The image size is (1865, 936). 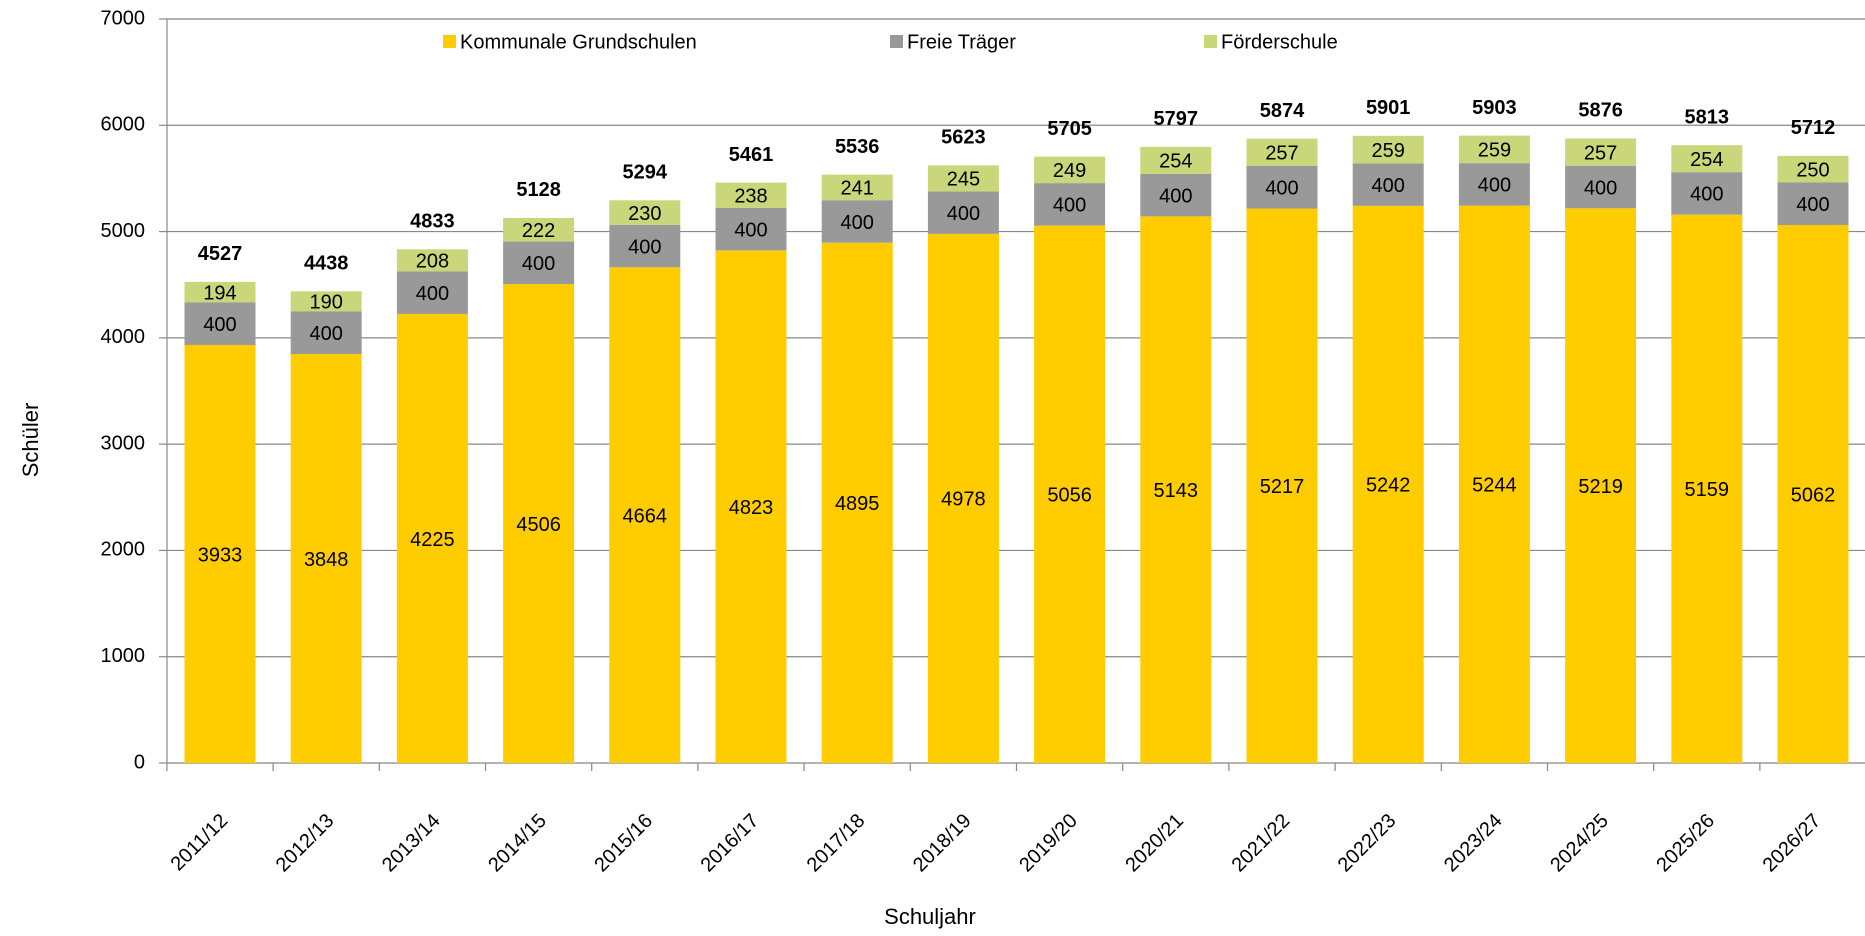 What do you see at coordinates (219, 293) in the screenshot?
I see `value-label: 194` at bounding box center [219, 293].